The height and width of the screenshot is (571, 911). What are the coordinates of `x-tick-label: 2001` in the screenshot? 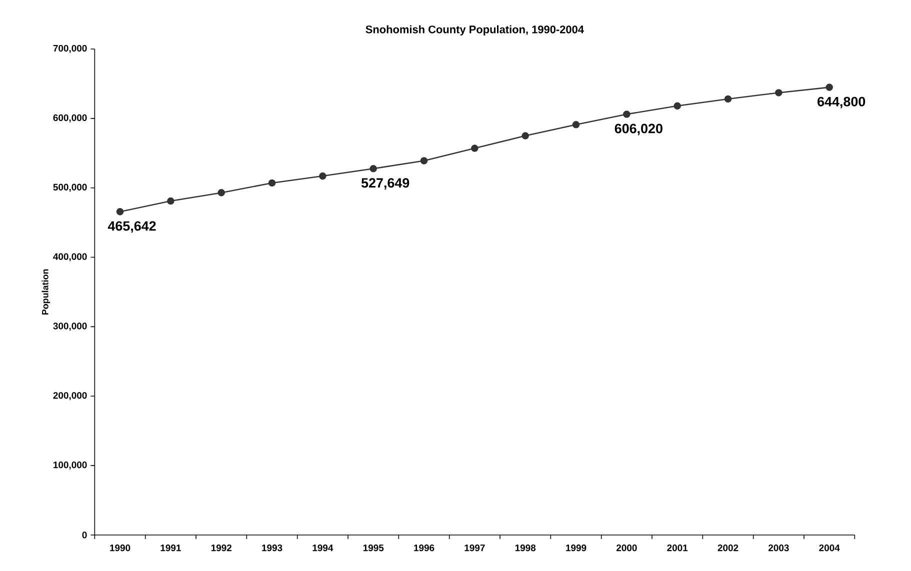 It's located at (677, 548).